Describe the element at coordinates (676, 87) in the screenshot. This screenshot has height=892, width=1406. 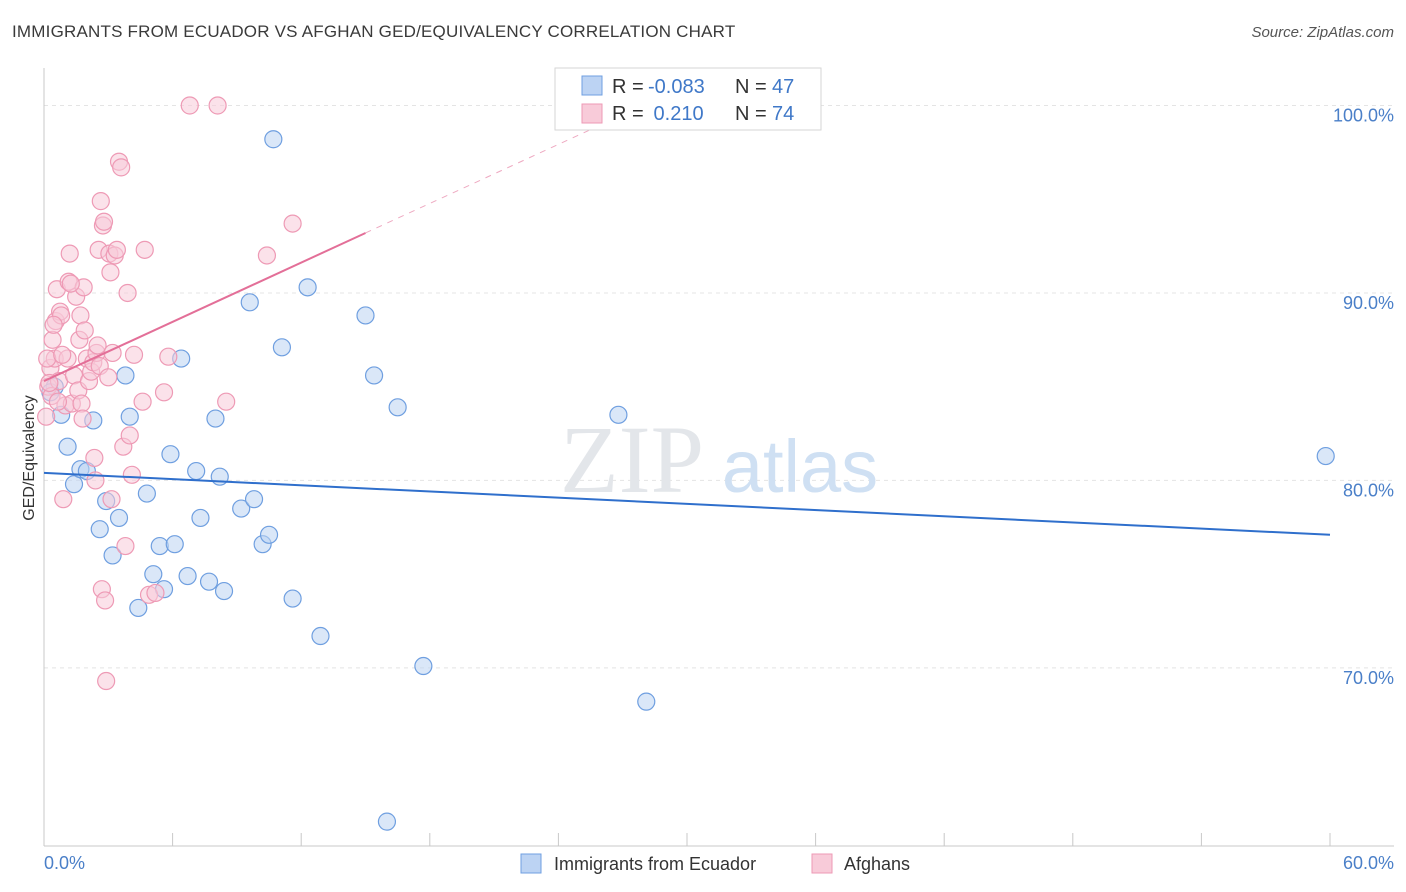
I see `stats-r-value-ecuador: -0.083` at that location.